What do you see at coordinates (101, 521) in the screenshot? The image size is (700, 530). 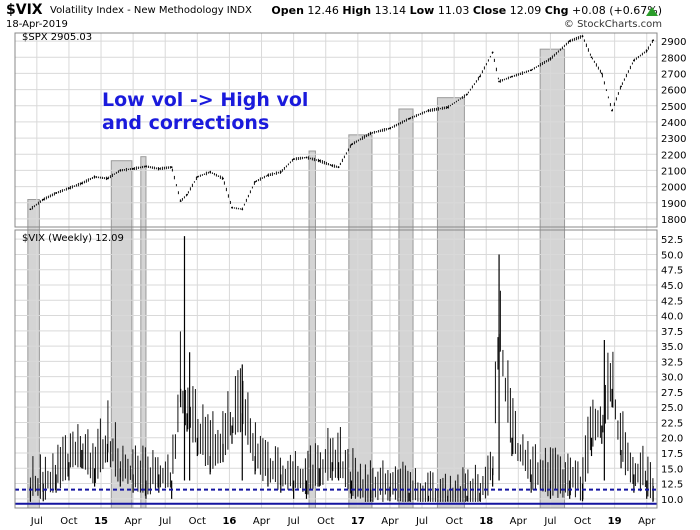 I see `x-tick-label: 15` at bounding box center [101, 521].